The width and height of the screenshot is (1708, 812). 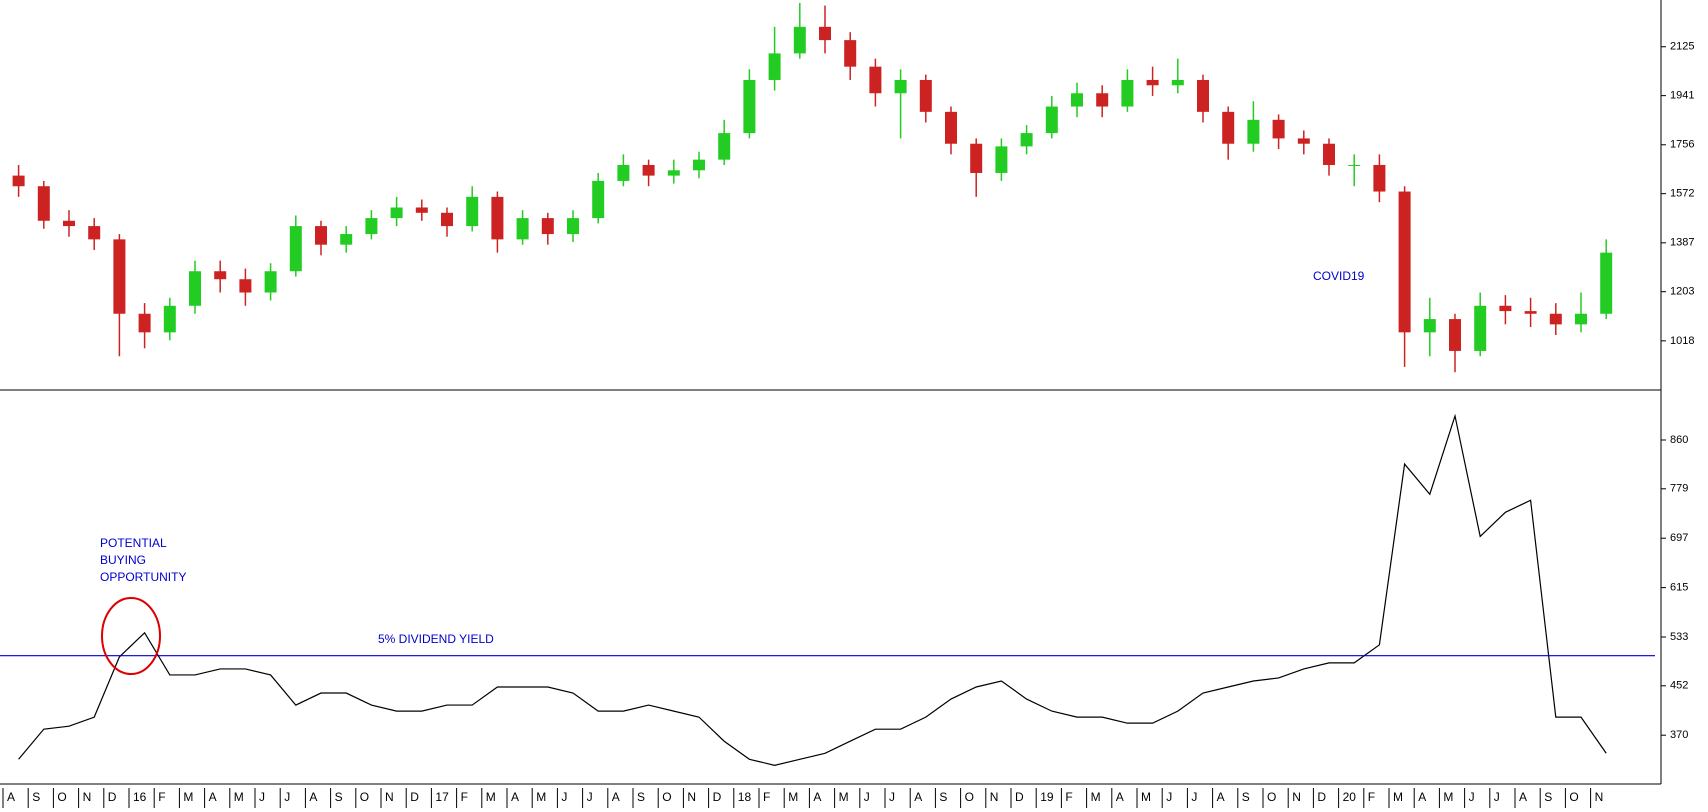 What do you see at coordinates (436, 639) in the screenshot?
I see `reference-label: 5% DIVIDEND YIELD` at bounding box center [436, 639].